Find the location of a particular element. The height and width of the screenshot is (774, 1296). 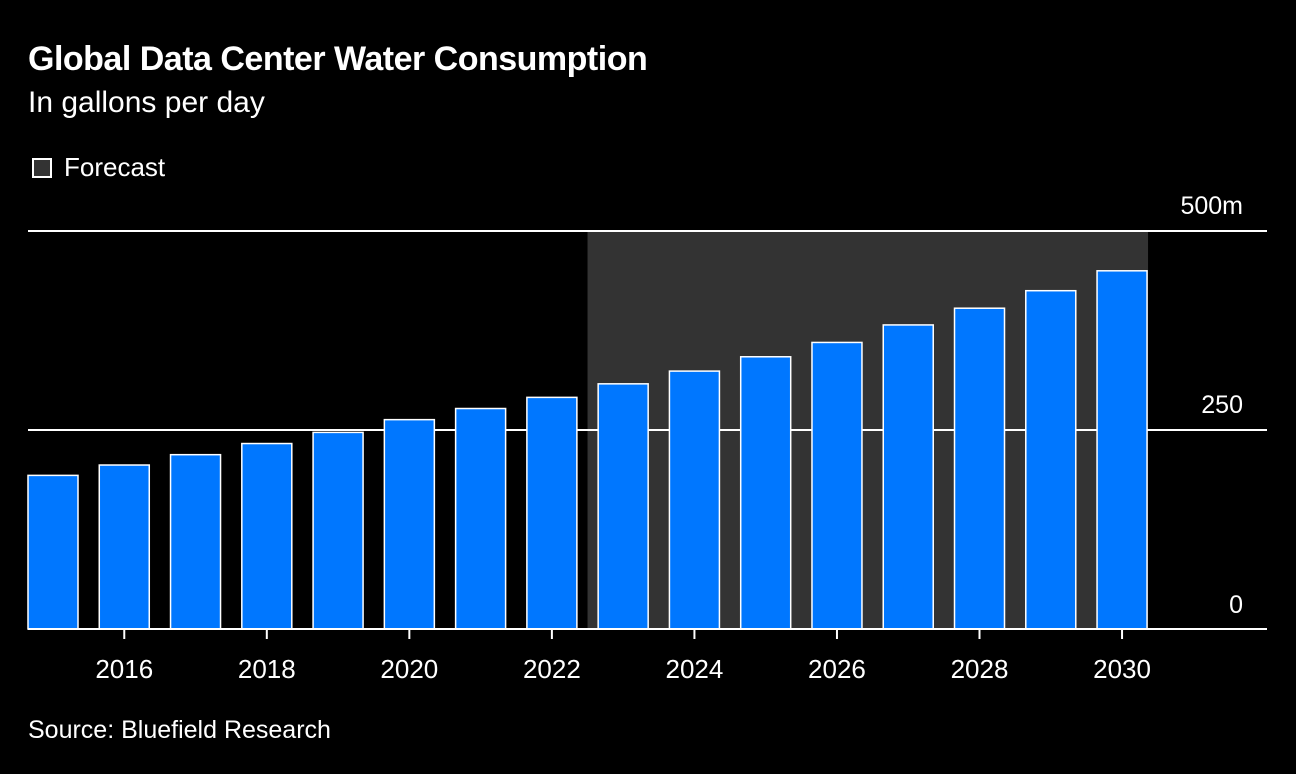

legend: Forecast is located at coordinates (98, 167).